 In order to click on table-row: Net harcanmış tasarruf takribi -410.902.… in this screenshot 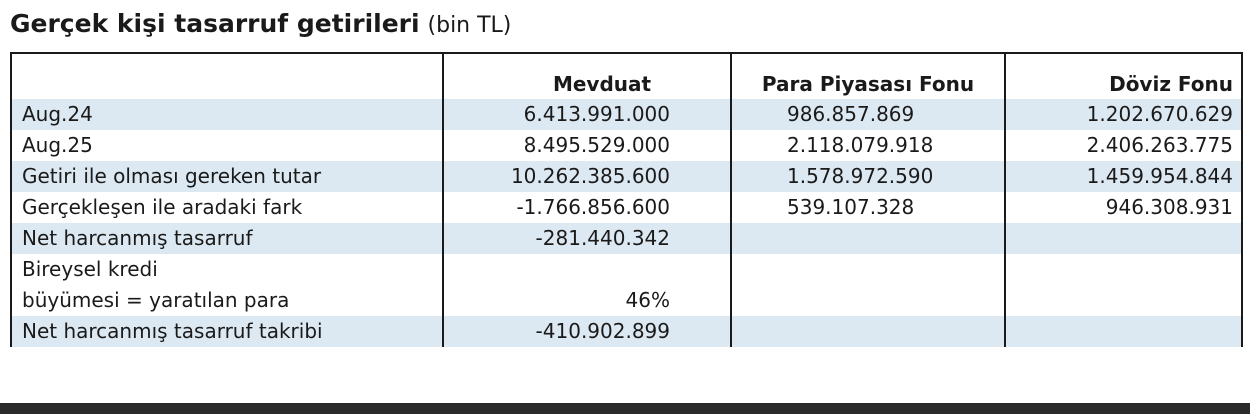, I will do `click(626, 331)`.